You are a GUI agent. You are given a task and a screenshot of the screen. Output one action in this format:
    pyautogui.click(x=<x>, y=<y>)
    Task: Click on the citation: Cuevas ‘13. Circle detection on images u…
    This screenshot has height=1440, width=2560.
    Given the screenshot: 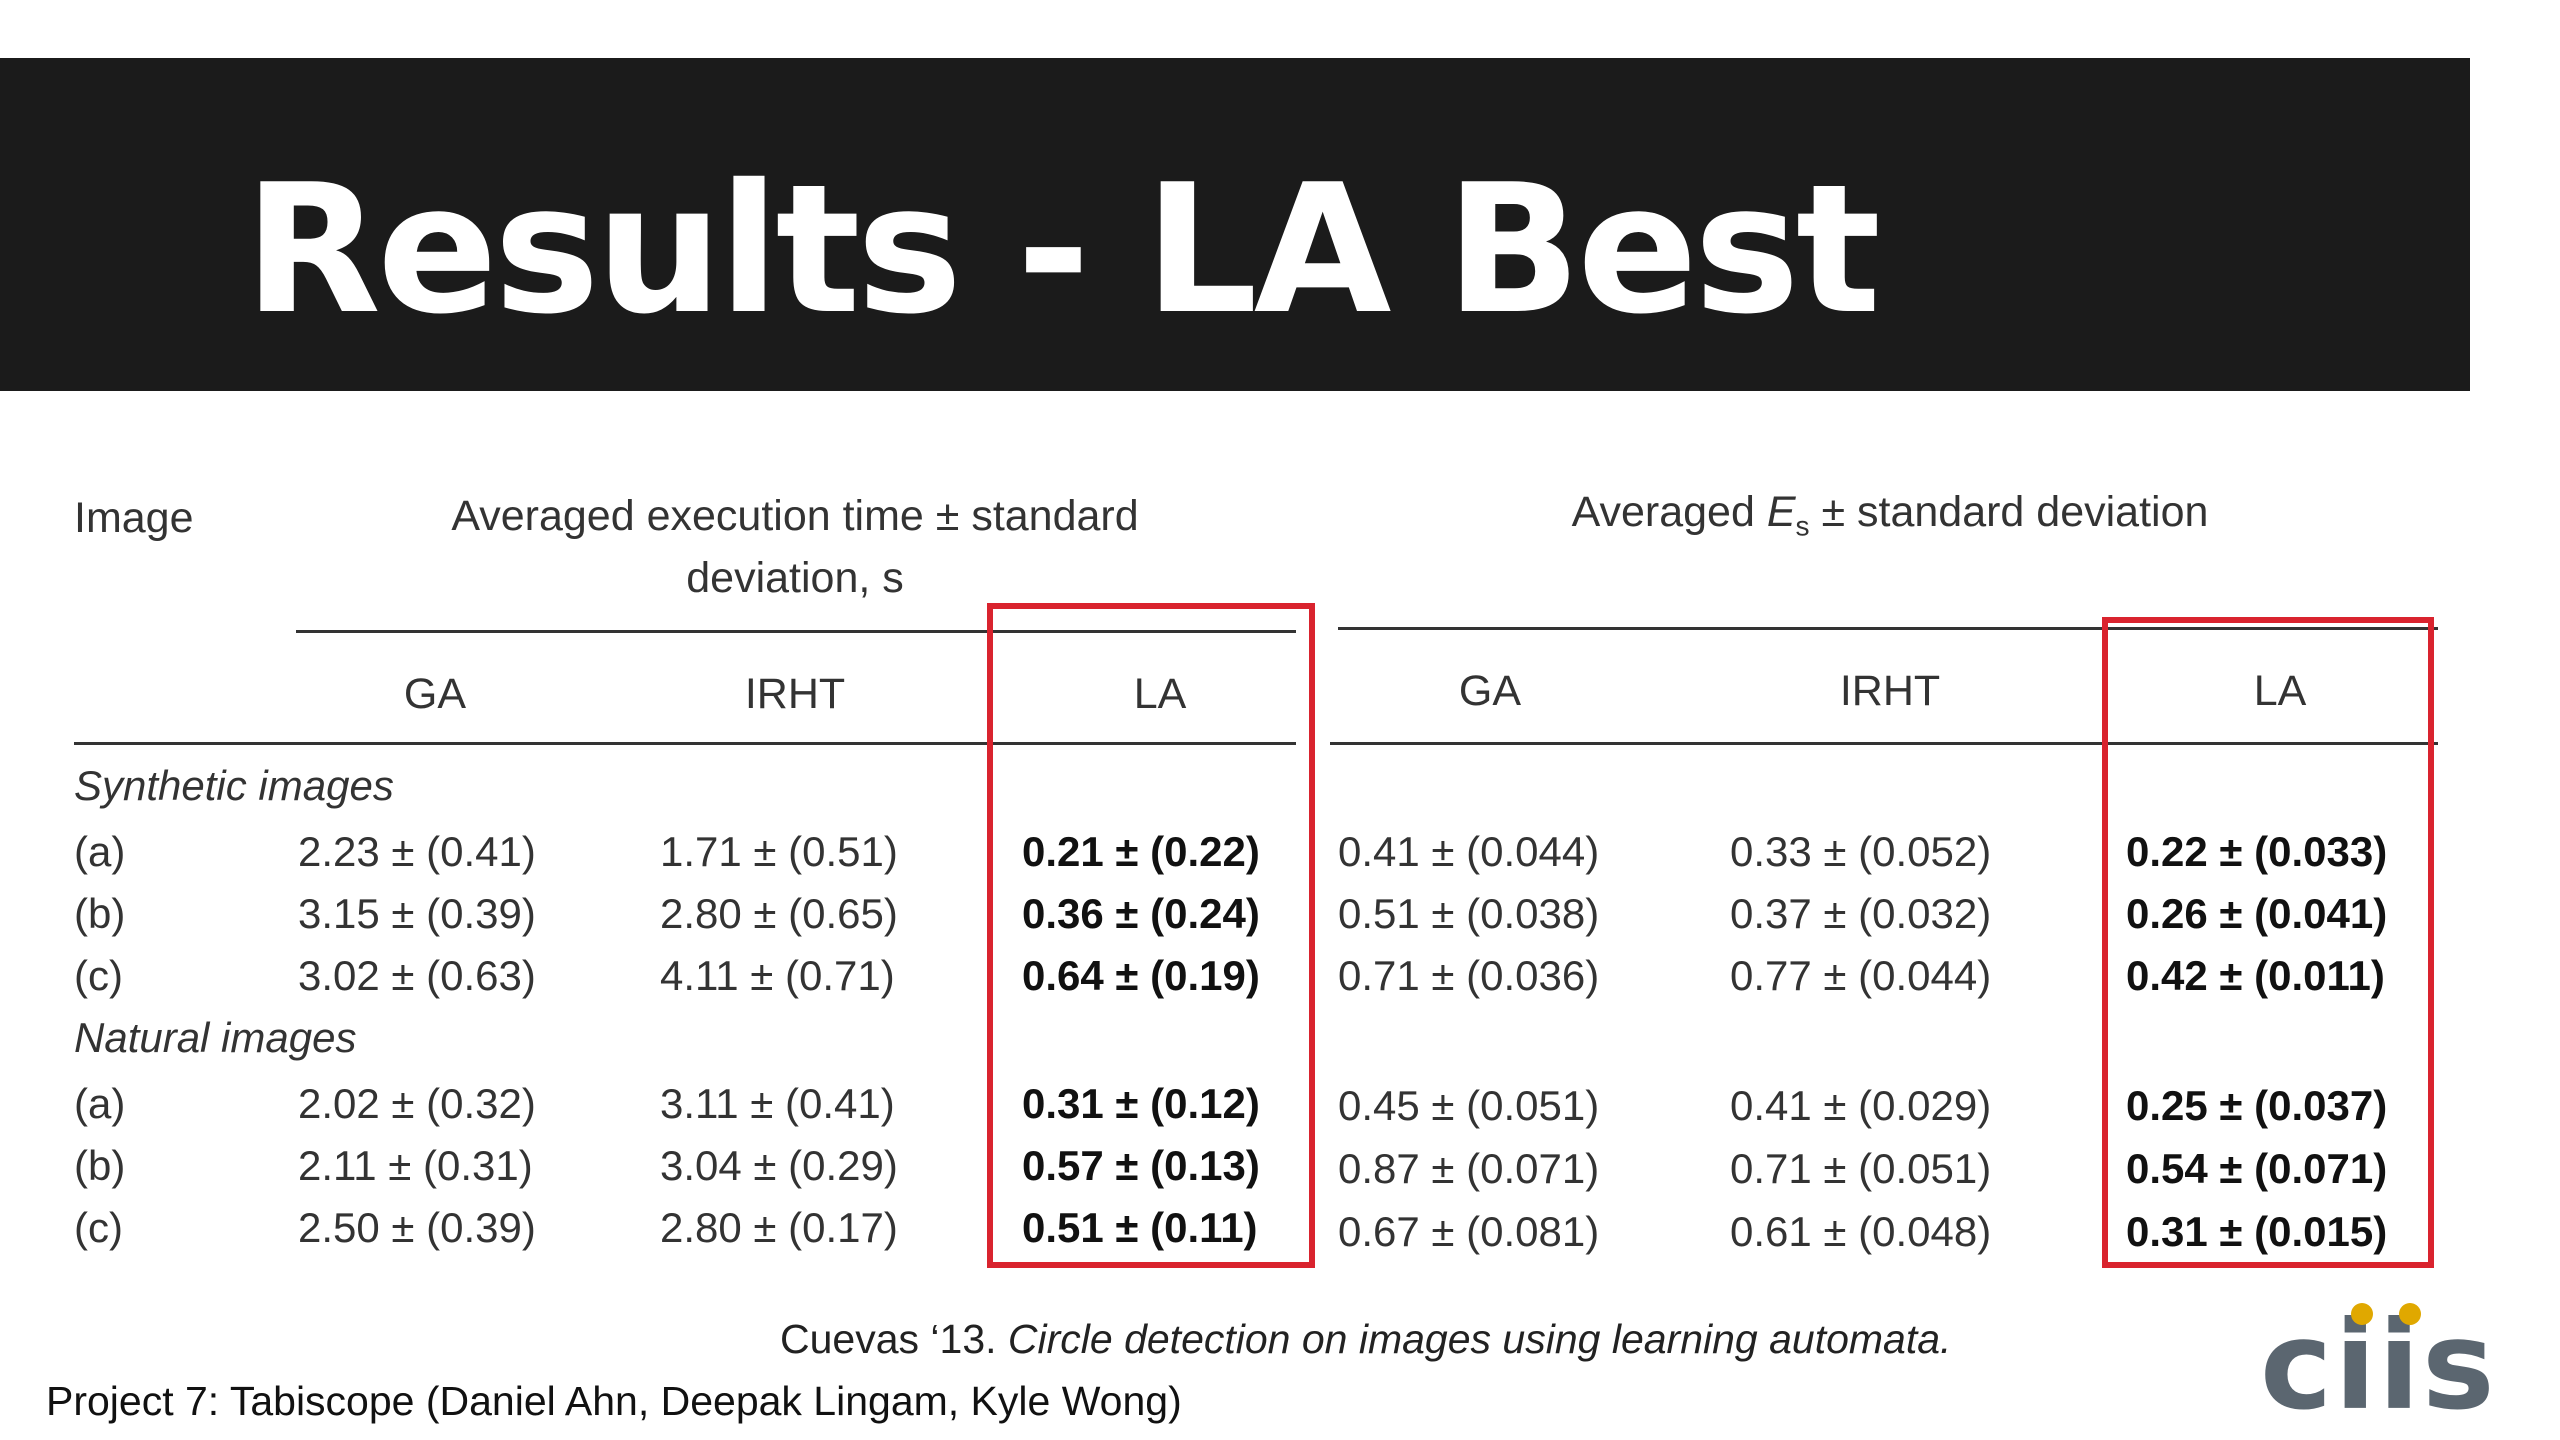 What is the action you would take?
    pyautogui.click(x=1366, y=1339)
    